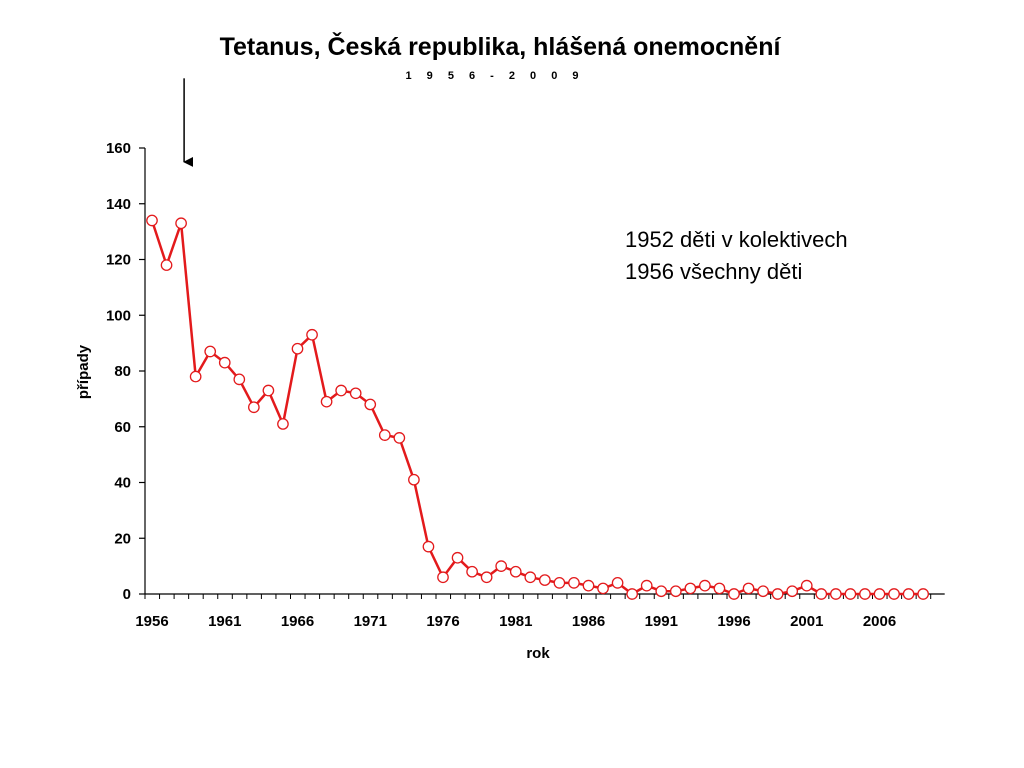  I want to click on x-tick-label: 1956, so click(151, 621).